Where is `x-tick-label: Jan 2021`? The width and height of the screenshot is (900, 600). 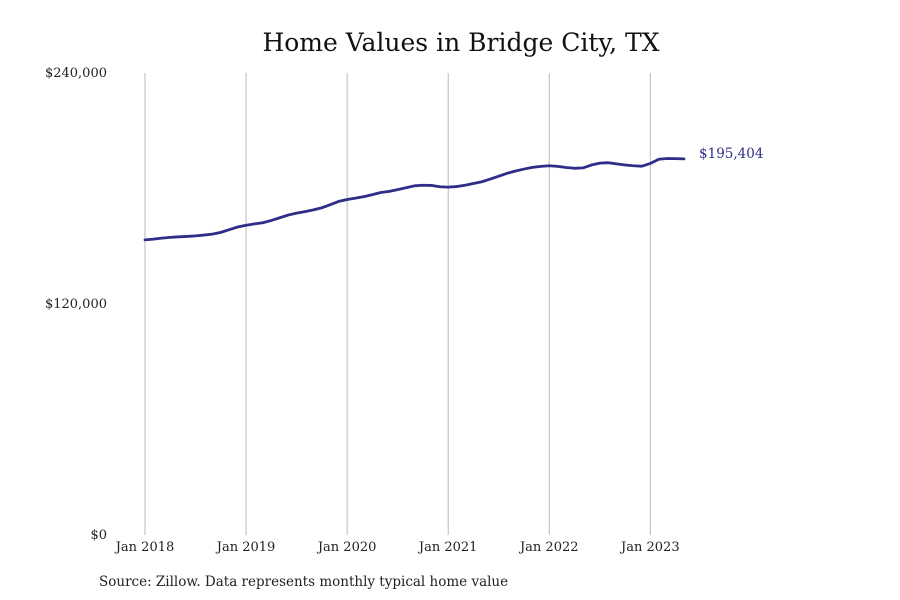
x-tick-label: Jan 2021 is located at coordinates (447, 547).